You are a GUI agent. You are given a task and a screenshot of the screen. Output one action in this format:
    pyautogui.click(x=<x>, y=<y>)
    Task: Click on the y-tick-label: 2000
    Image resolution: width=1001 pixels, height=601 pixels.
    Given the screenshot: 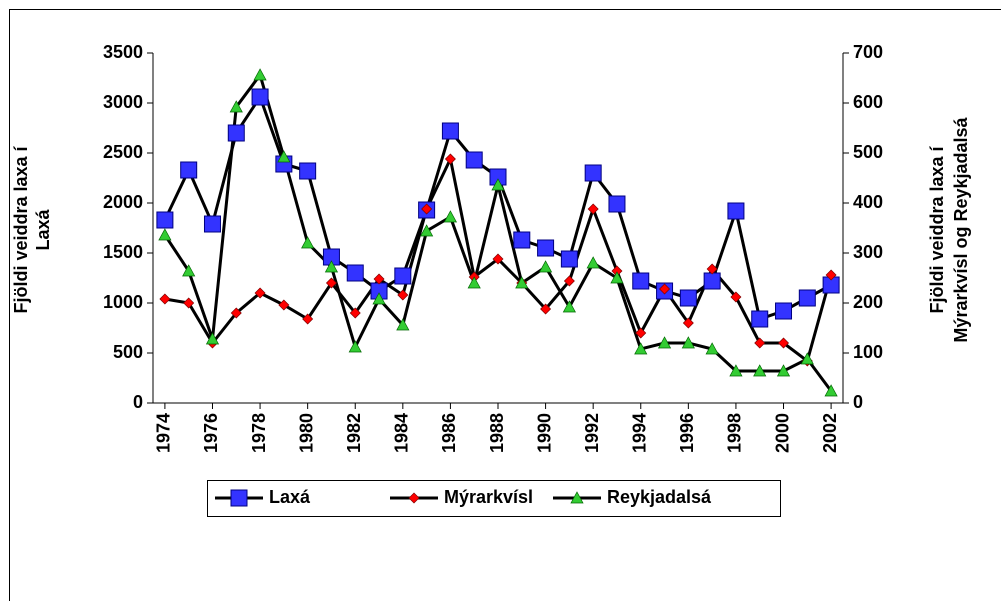 What is the action you would take?
    pyautogui.click(x=123, y=202)
    